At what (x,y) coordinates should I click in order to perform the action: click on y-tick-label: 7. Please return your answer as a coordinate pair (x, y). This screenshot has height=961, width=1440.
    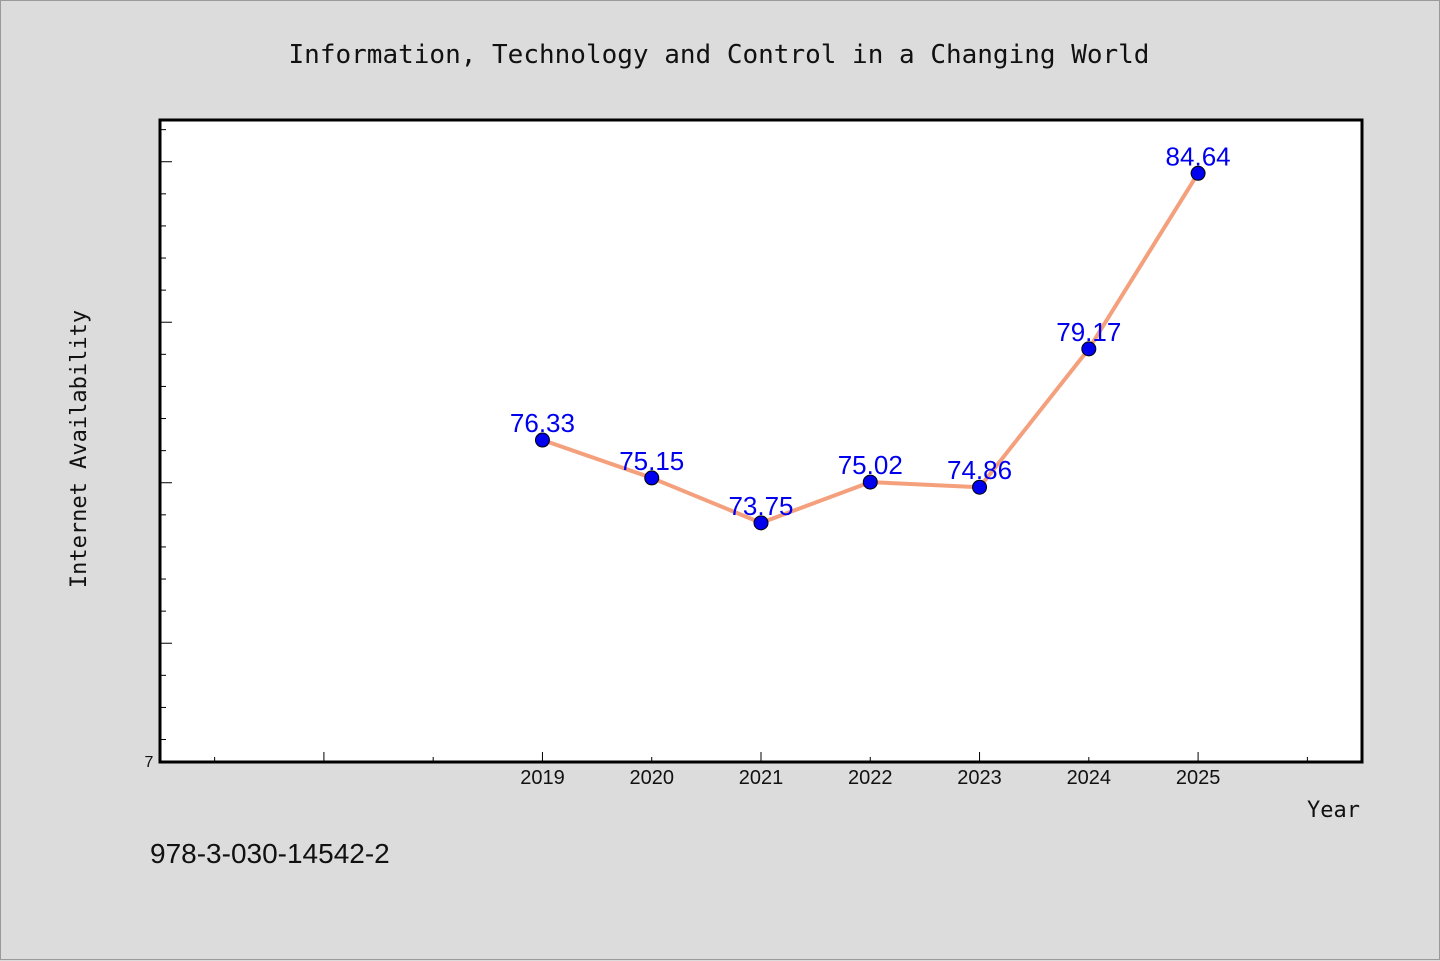
    Looking at the image, I should click on (149, 762).